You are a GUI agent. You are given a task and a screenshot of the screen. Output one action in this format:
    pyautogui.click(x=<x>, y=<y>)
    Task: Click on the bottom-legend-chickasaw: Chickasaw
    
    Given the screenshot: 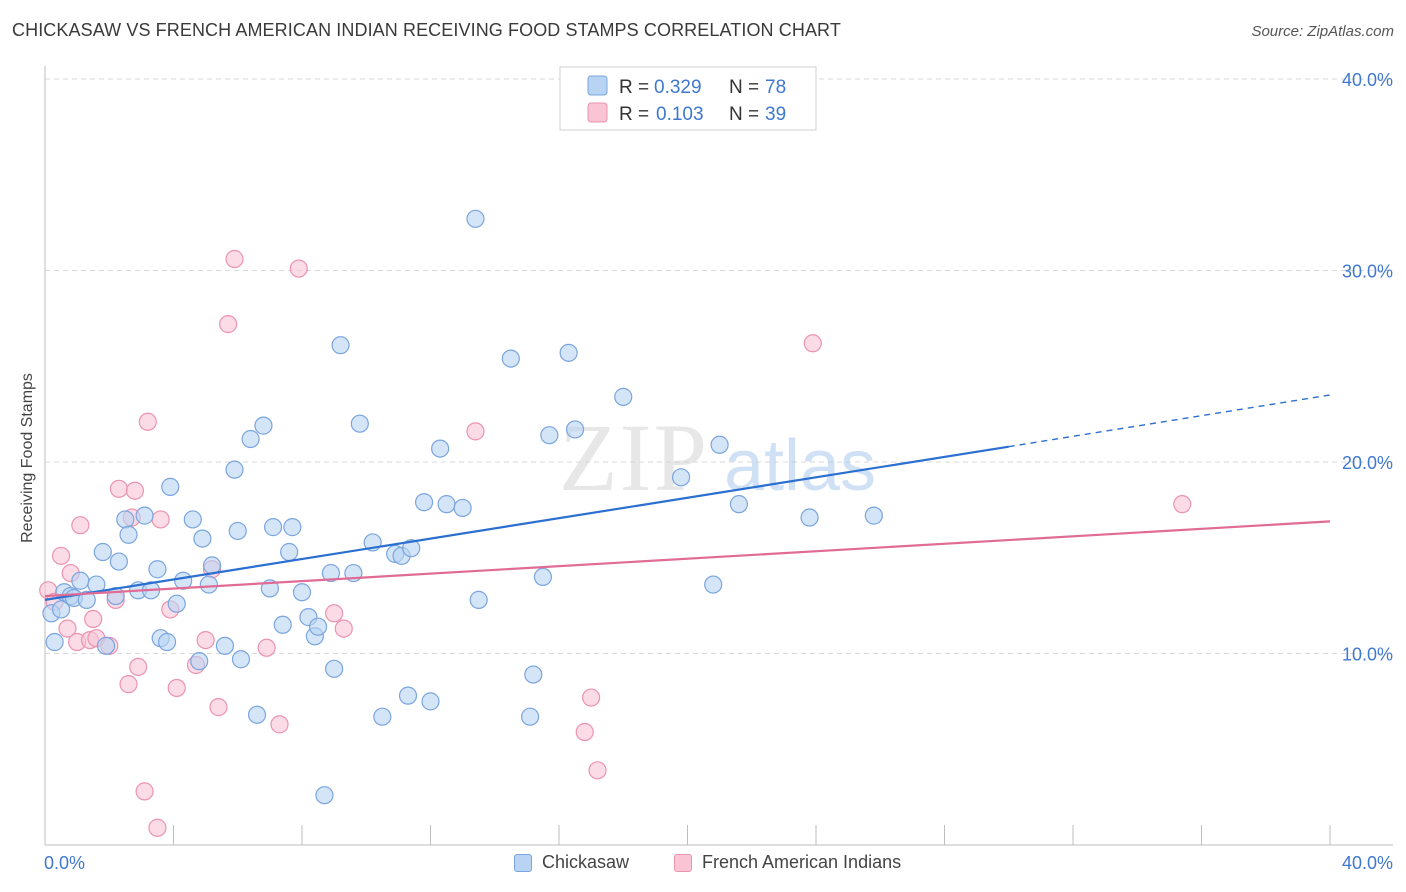 What is the action you would take?
    pyautogui.click(x=571, y=862)
    